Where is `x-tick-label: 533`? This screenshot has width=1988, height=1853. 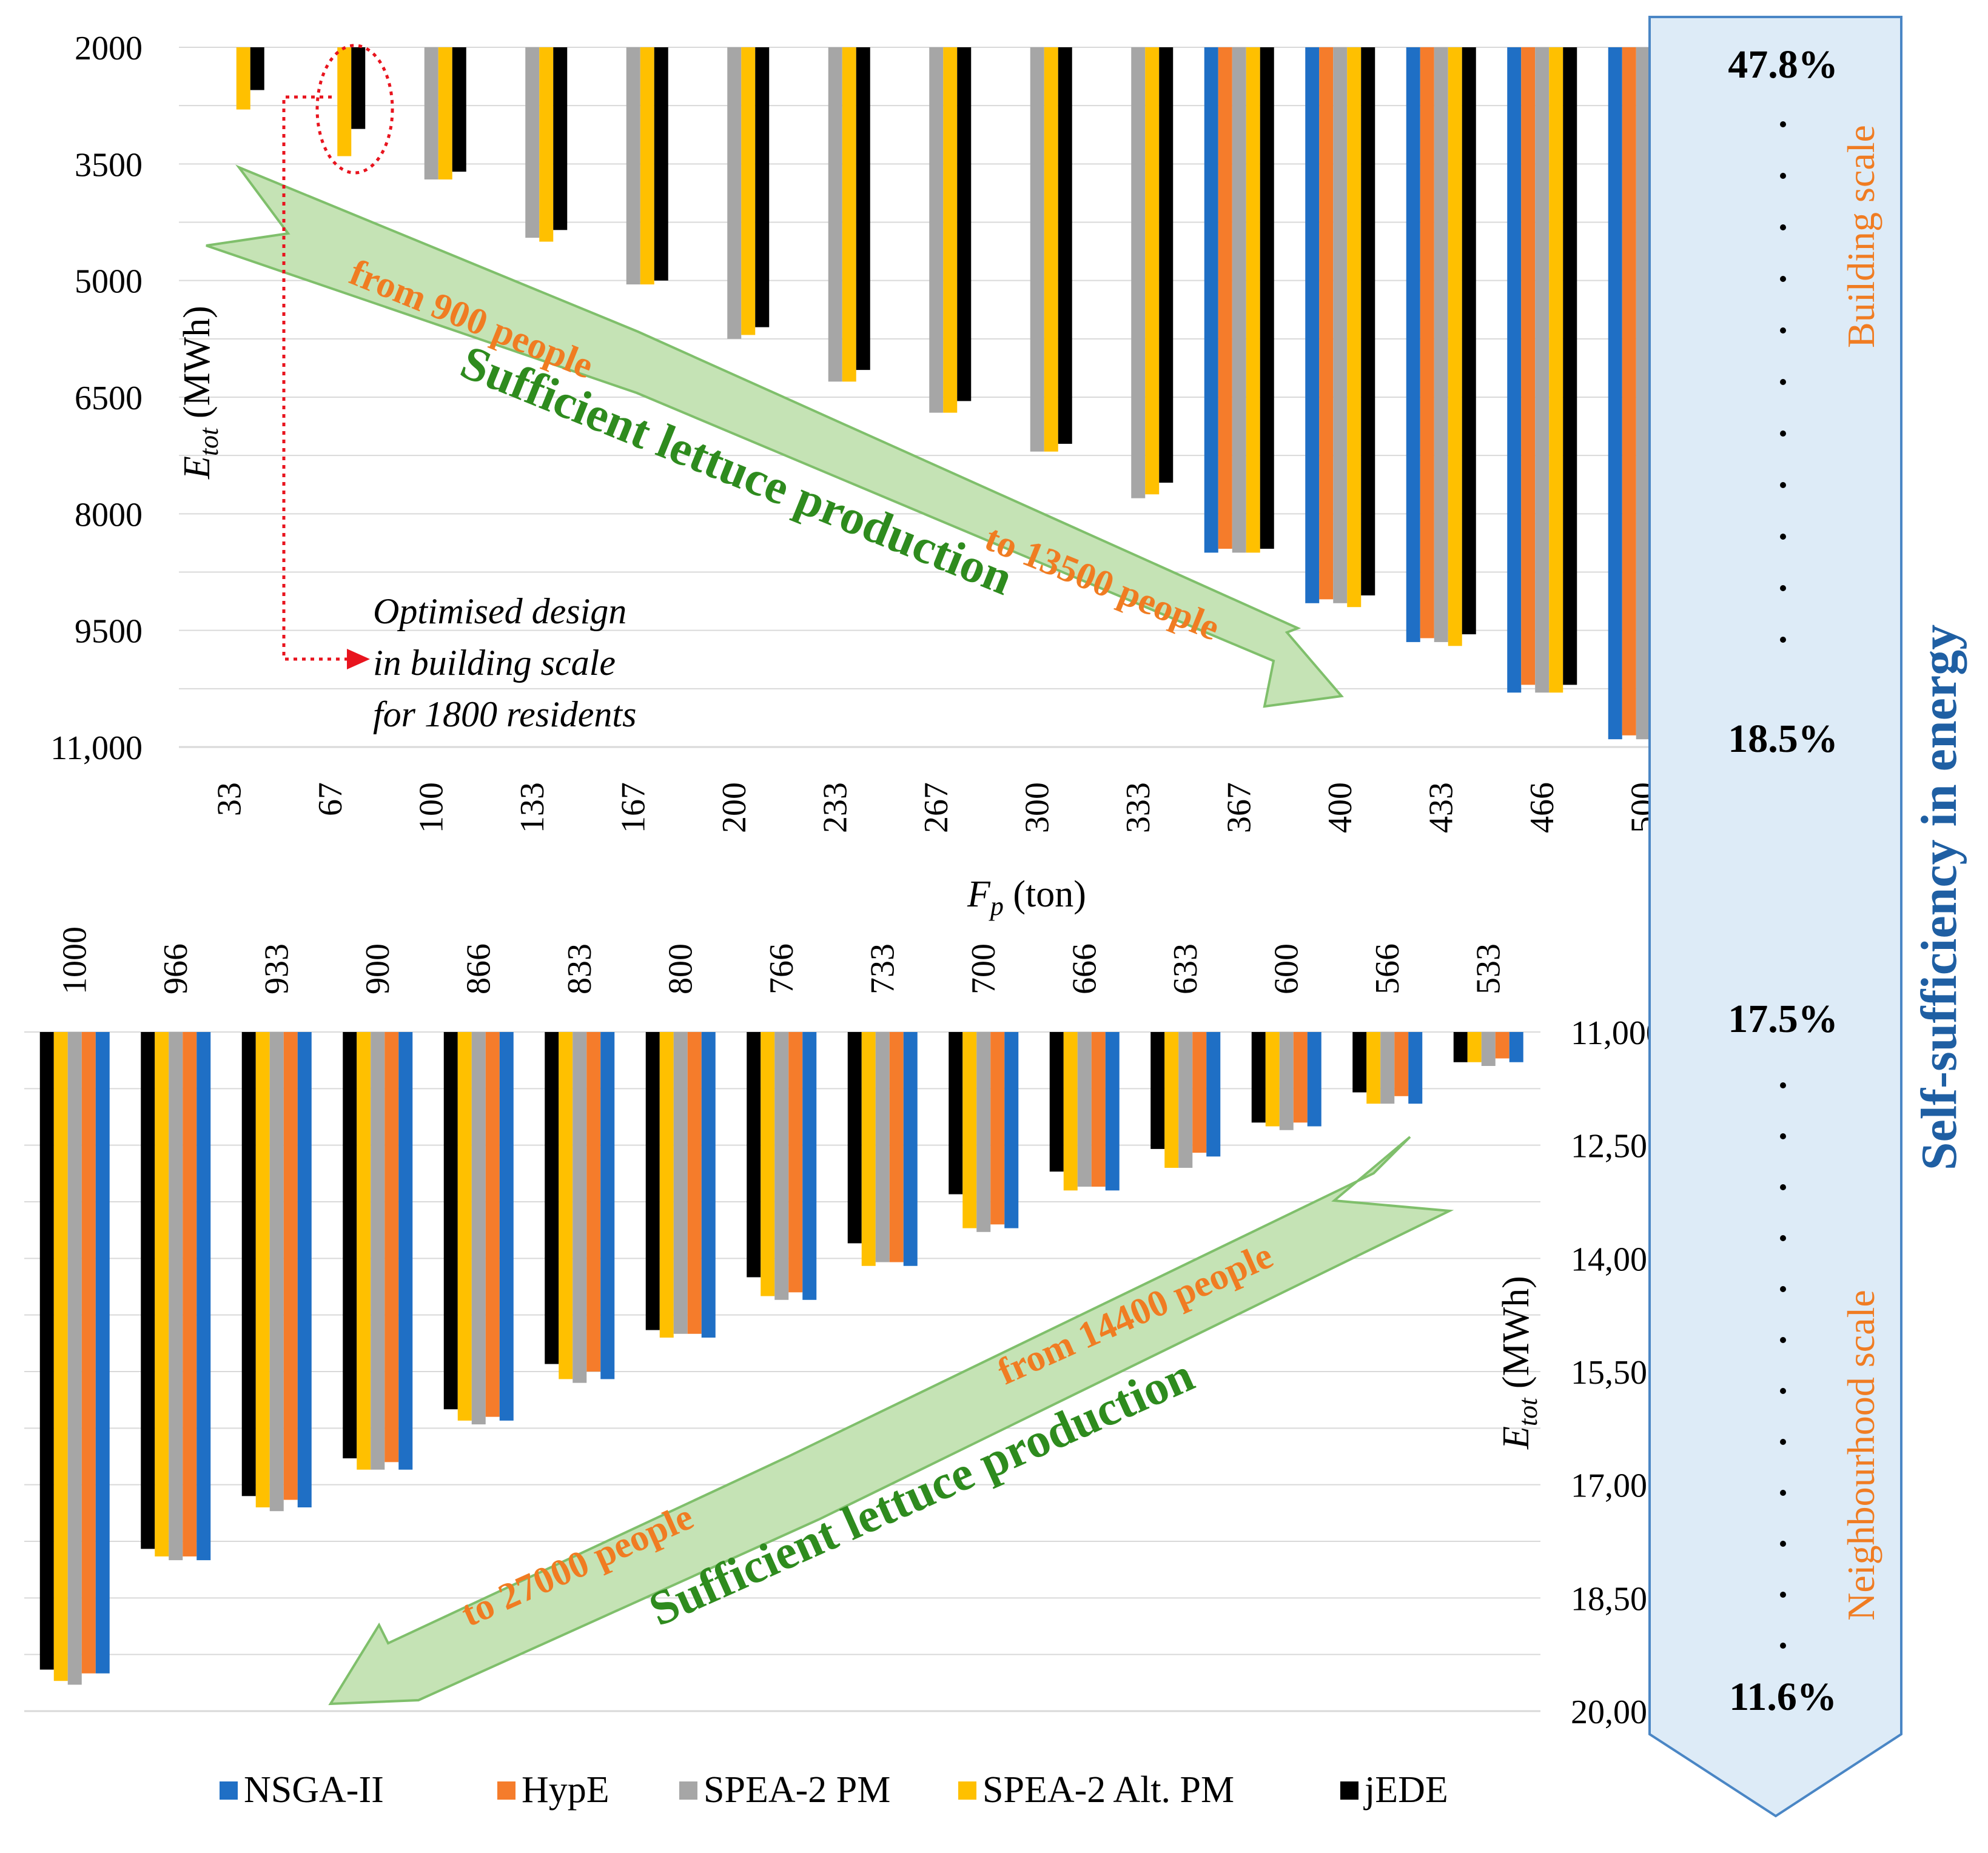
x-tick-label: 533 is located at coordinates (1488, 968).